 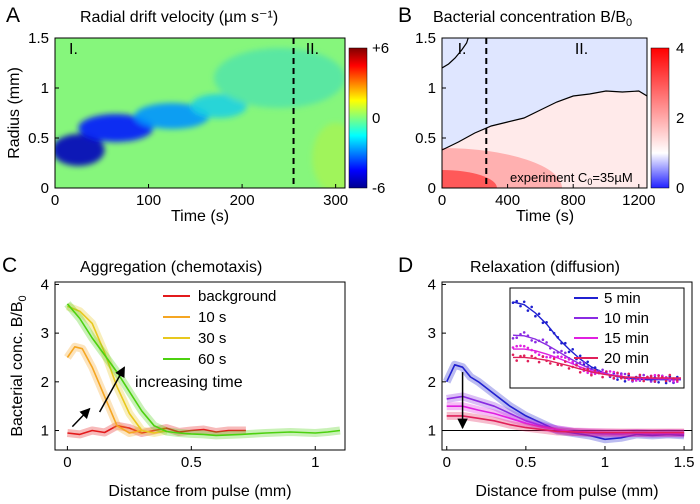 What do you see at coordinates (45, 284) in the screenshot?
I see `panel-c-ytick-label: 4` at bounding box center [45, 284].